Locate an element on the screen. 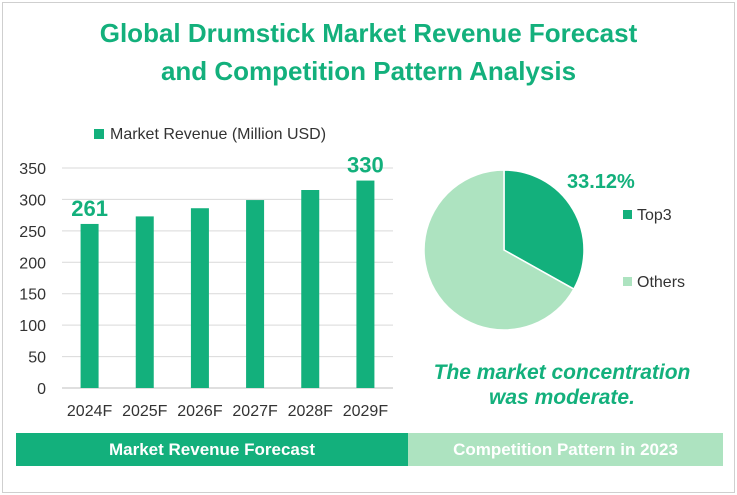 The height and width of the screenshot is (495, 737). x-tick-label: 2026F is located at coordinates (200, 411).